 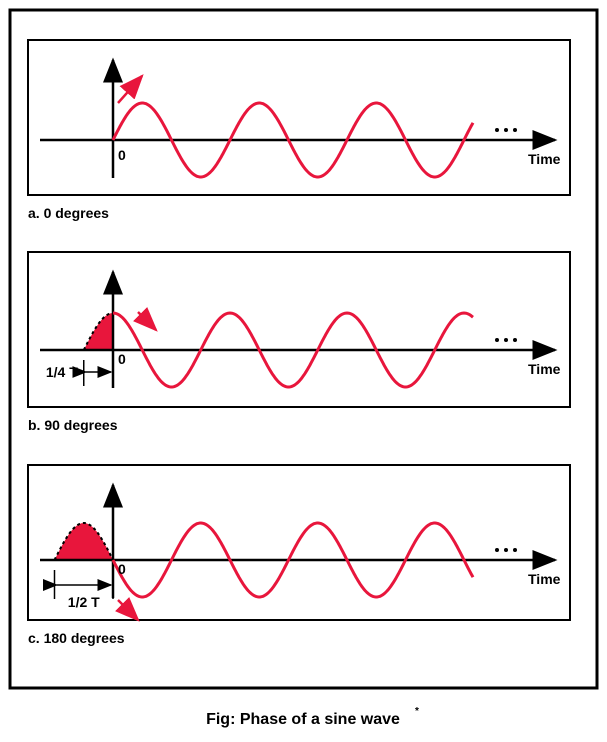 I want to click on offset-label: 1/2 T, so click(x=84, y=602).